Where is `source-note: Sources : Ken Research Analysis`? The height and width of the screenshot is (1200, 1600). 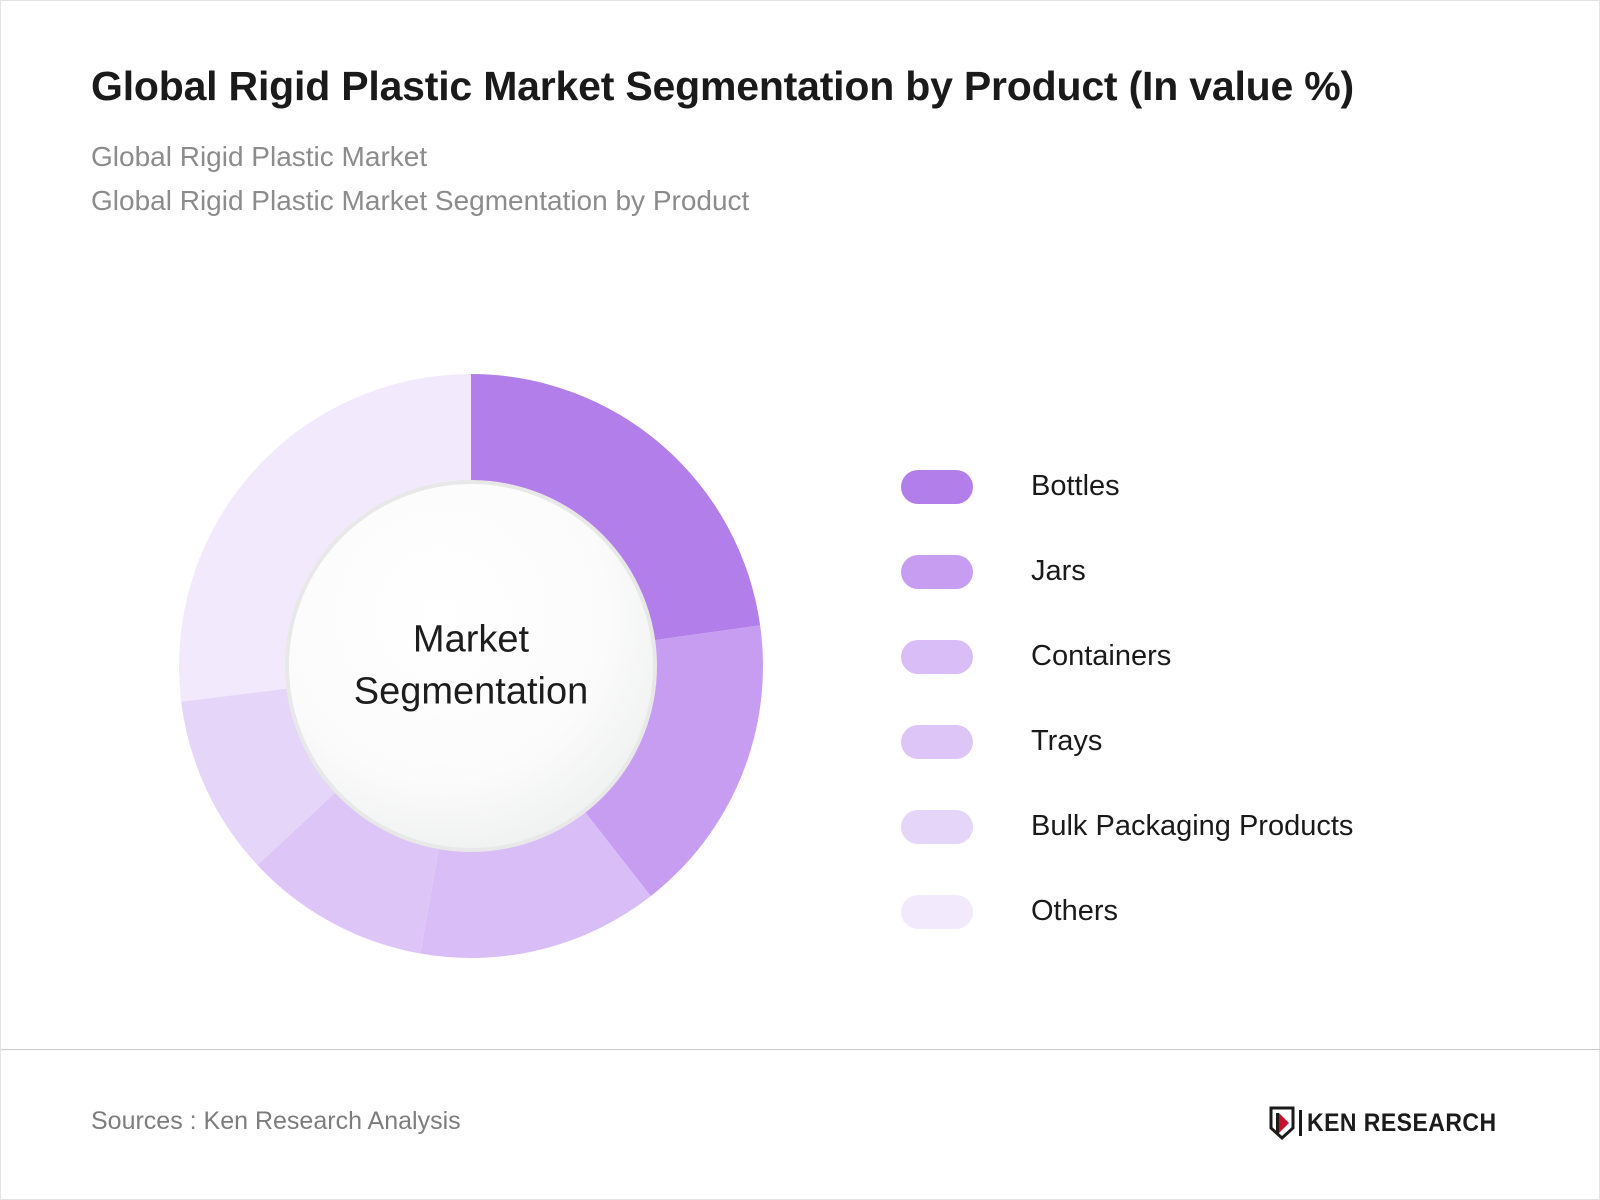 source-note: Sources : Ken Research Analysis is located at coordinates (276, 1121).